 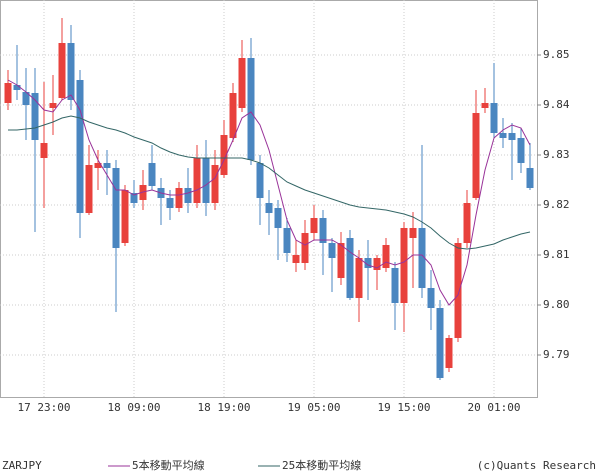 What do you see at coordinates (404, 407) in the screenshot?
I see `x-tick-label: 19 15:00` at bounding box center [404, 407].